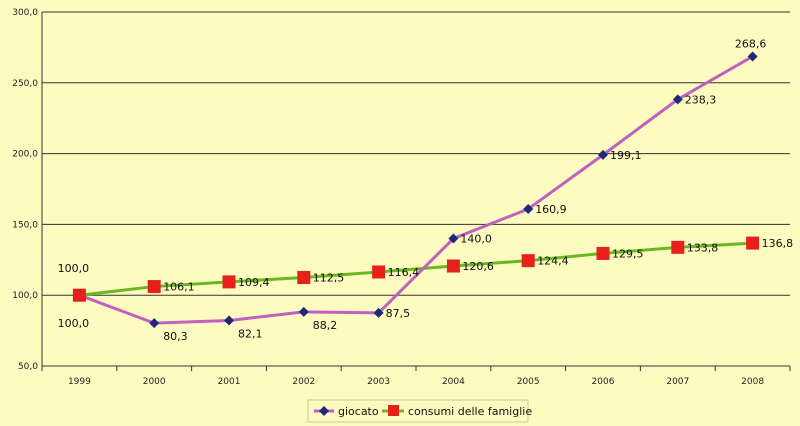 The height and width of the screenshot is (426, 800). What do you see at coordinates (453, 238) in the screenshot?
I see `point-giocato-2004` at bounding box center [453, 238].